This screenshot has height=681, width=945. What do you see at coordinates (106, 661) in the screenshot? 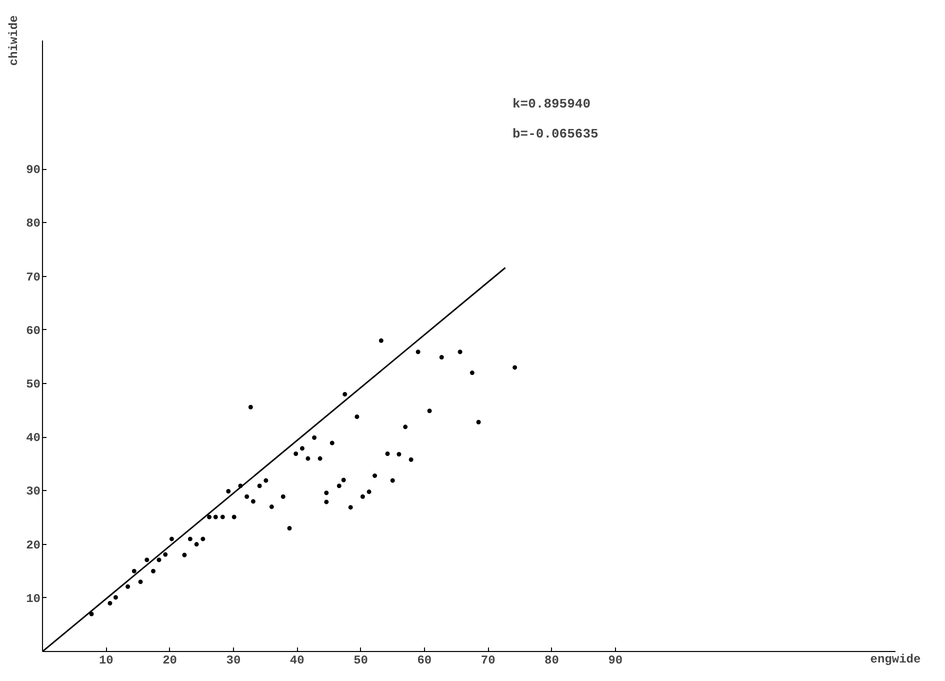
I see `x-tick-label: 10` at bounding box center [106, 661].